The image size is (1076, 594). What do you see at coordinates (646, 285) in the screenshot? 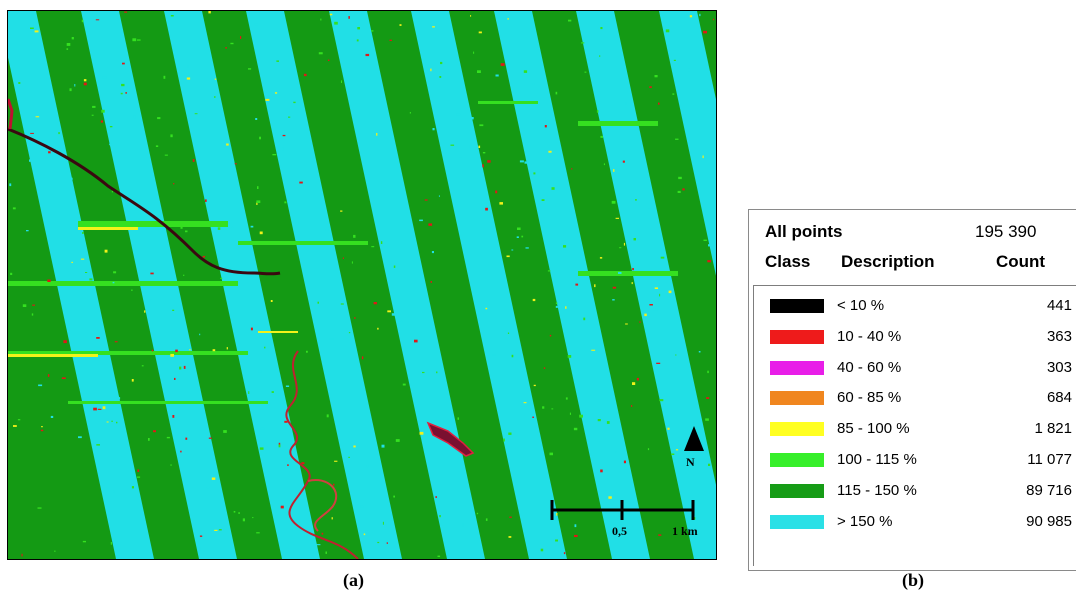
I see `water-stripe` at bounding box center [646, 285].